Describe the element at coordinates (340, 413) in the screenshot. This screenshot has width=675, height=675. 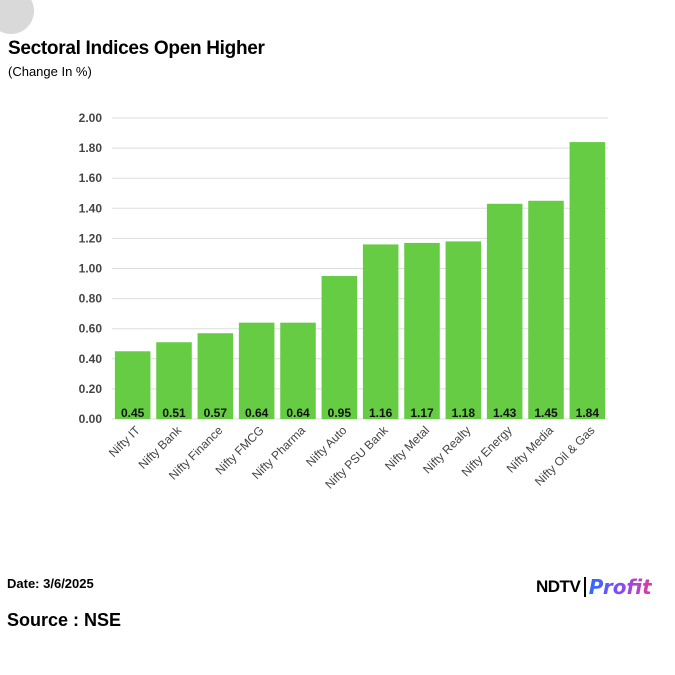
I see `data-label: 0.95` at that location.